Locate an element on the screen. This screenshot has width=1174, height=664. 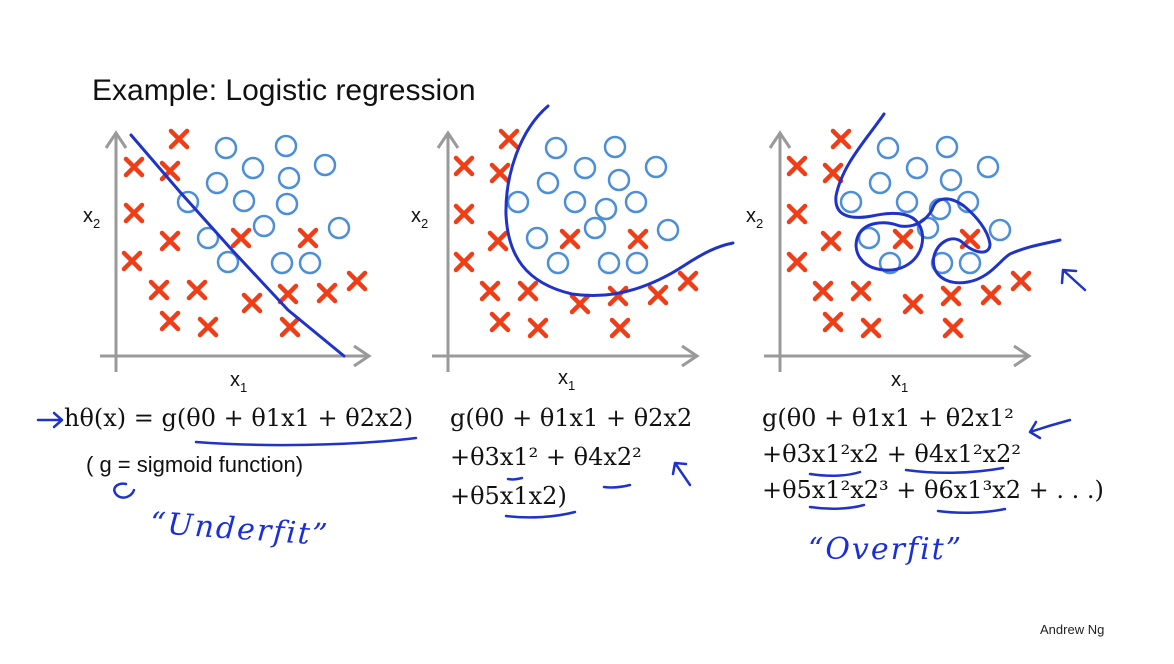
formula-3-line-3: +θ5x1²x2³ + θ6x1³x2 + . . .) is located at coordinates (933, 490).